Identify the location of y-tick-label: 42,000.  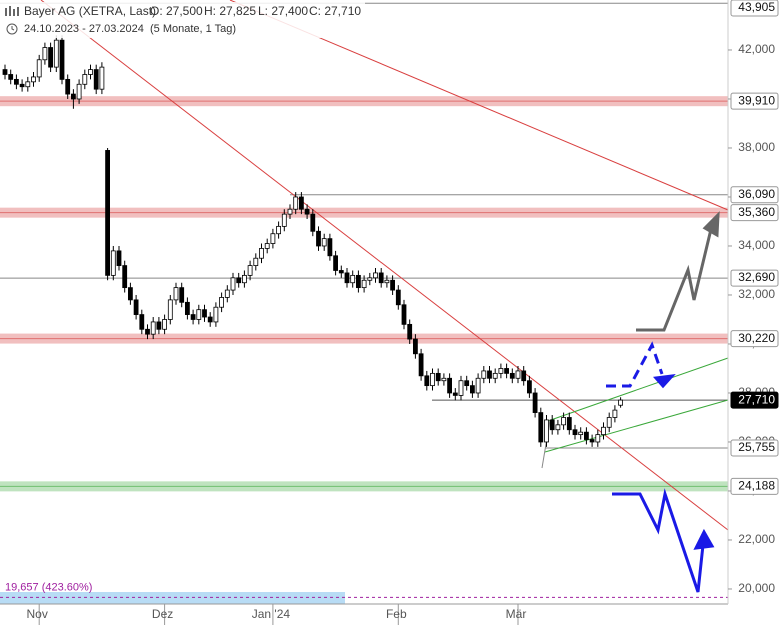
(756, 49).